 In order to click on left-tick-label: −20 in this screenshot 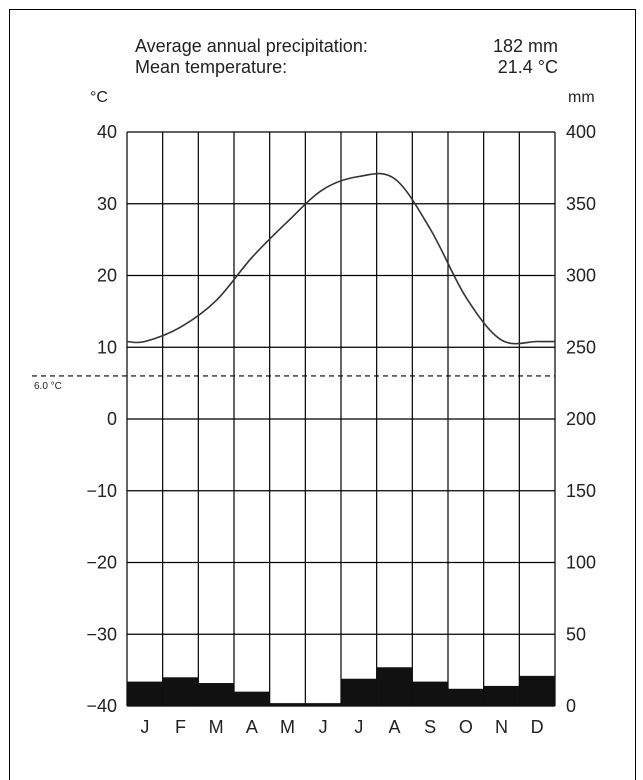, I will do `click(101, 563)`.